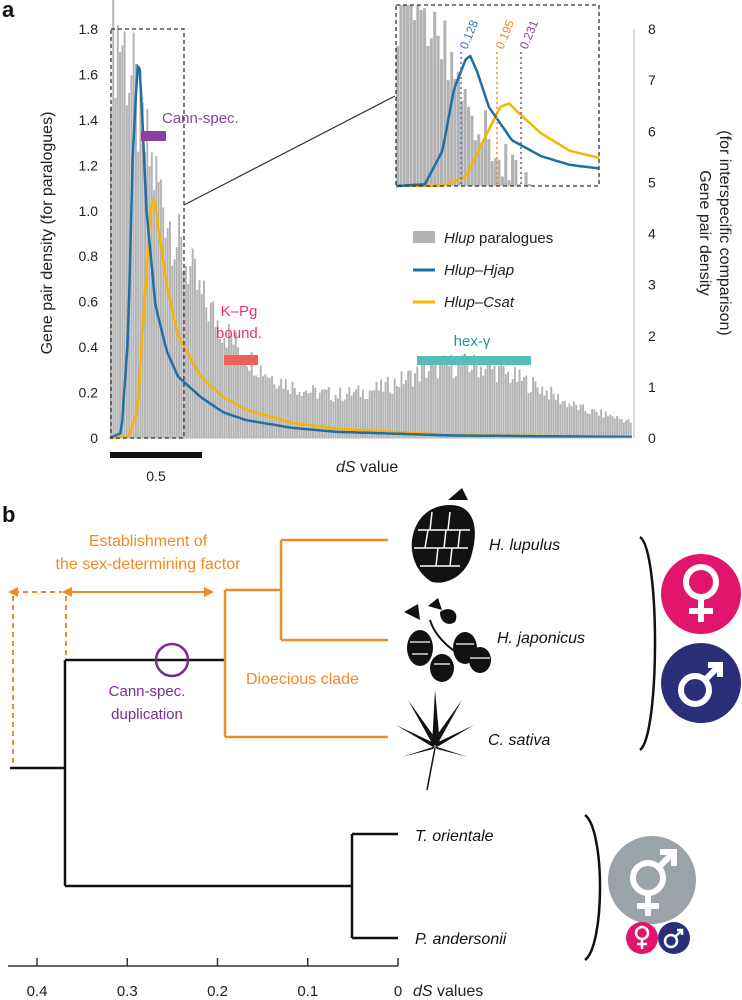 The image size is (742, 1000). Describe the element at coordinates (47, 233) in the screenshot. I see `left-axis-title: Gene pair density (for paralogues)` at that location.